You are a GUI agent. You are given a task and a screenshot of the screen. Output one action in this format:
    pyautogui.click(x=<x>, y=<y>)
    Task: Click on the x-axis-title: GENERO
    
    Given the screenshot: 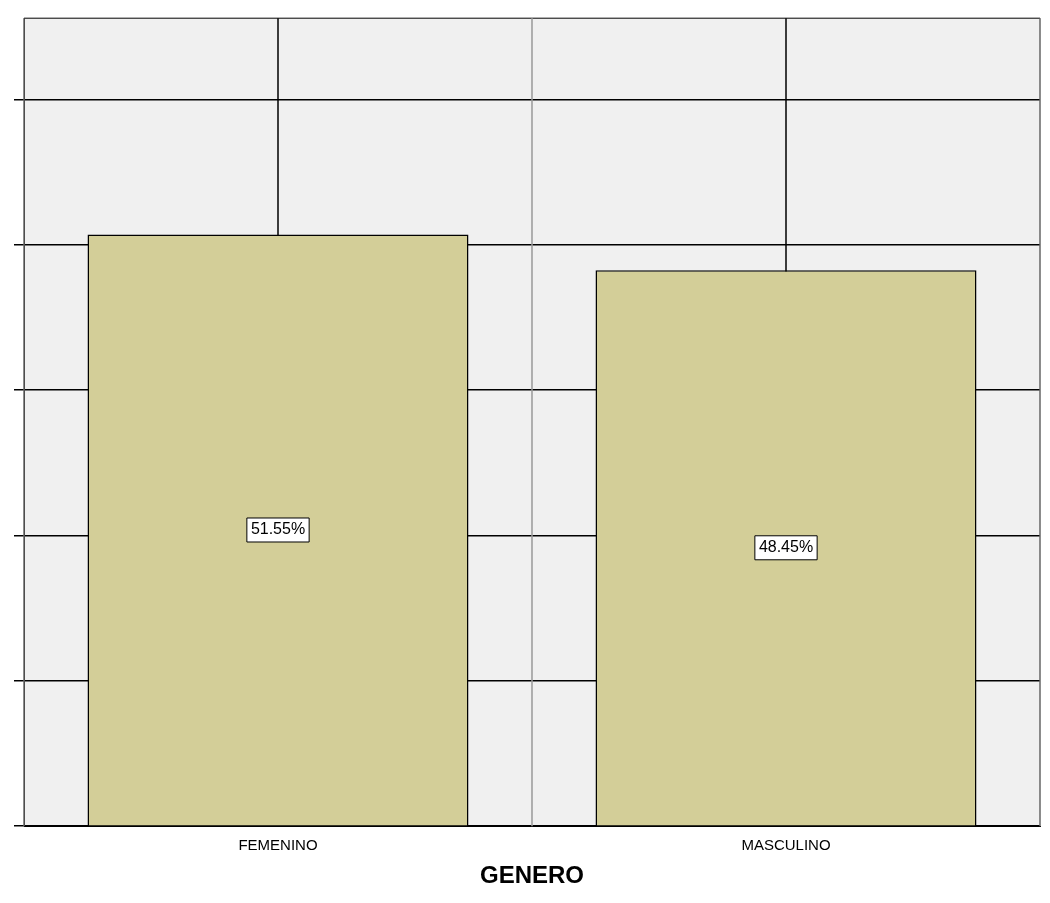 What is the action you would take?
    pyautogui.click(x=532, y=875)
    